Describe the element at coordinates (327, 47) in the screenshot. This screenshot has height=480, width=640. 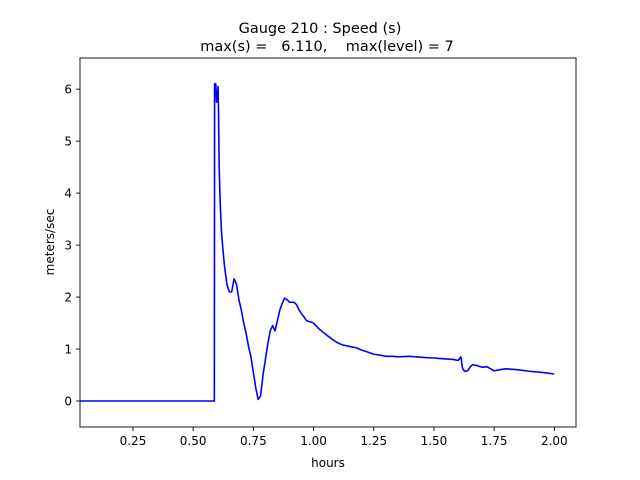
I see `chart-subtitle: max(s) = 6.110, max(level) = 7` at that location.